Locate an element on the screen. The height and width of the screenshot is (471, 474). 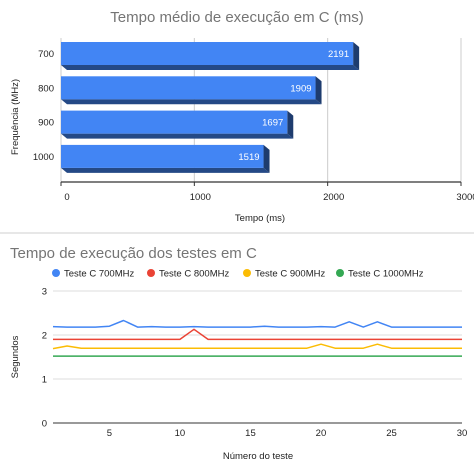
chart1-y-axis-label: Frequência (MHz) is located at coordinates (15, 117).